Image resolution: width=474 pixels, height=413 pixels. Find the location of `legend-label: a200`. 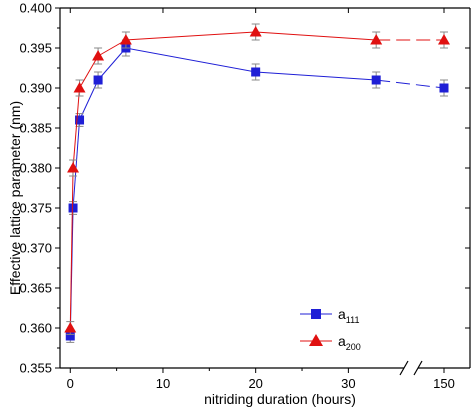

legend-label: a200 is located at coordinates (349, 342).